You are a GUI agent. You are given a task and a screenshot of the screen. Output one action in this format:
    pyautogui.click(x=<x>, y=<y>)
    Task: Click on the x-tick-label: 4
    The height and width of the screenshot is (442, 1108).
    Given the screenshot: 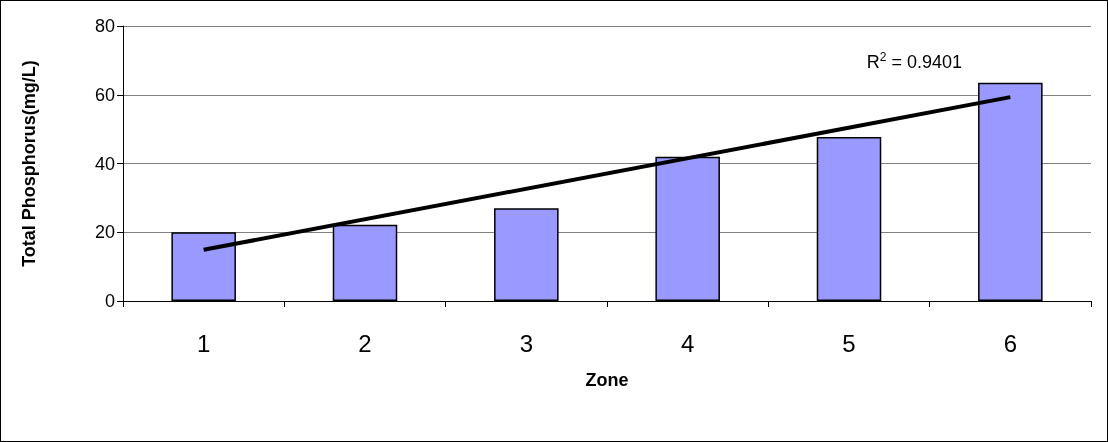 What is the action you would take?
    pyautogui.click(x=687, y=343)
    